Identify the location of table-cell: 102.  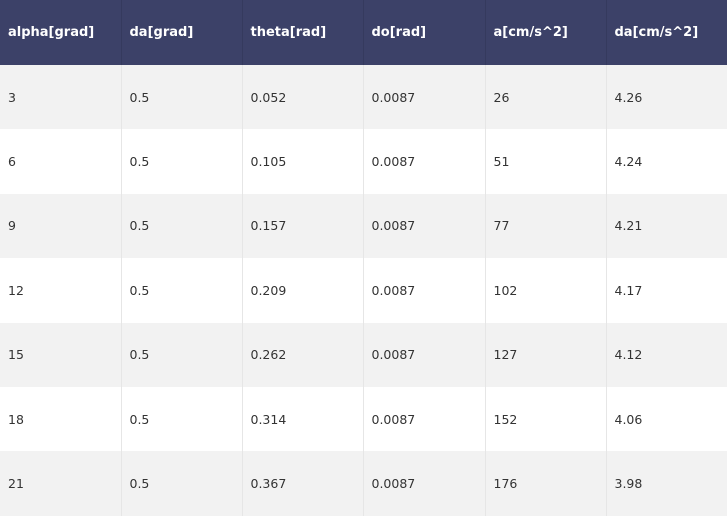
(546, 290).